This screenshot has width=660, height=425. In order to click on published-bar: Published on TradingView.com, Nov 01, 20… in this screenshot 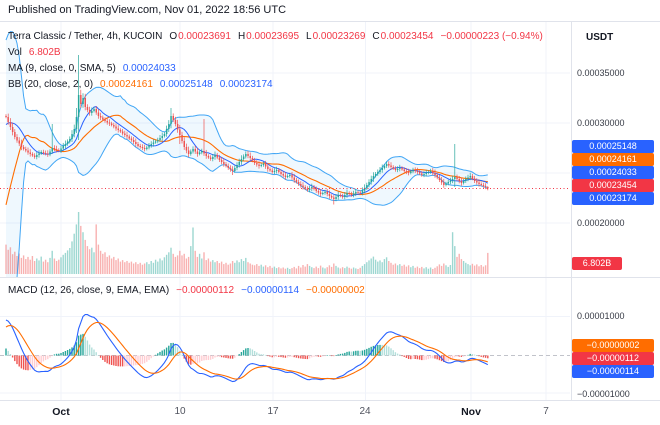, I will do `click(147, 10)`.